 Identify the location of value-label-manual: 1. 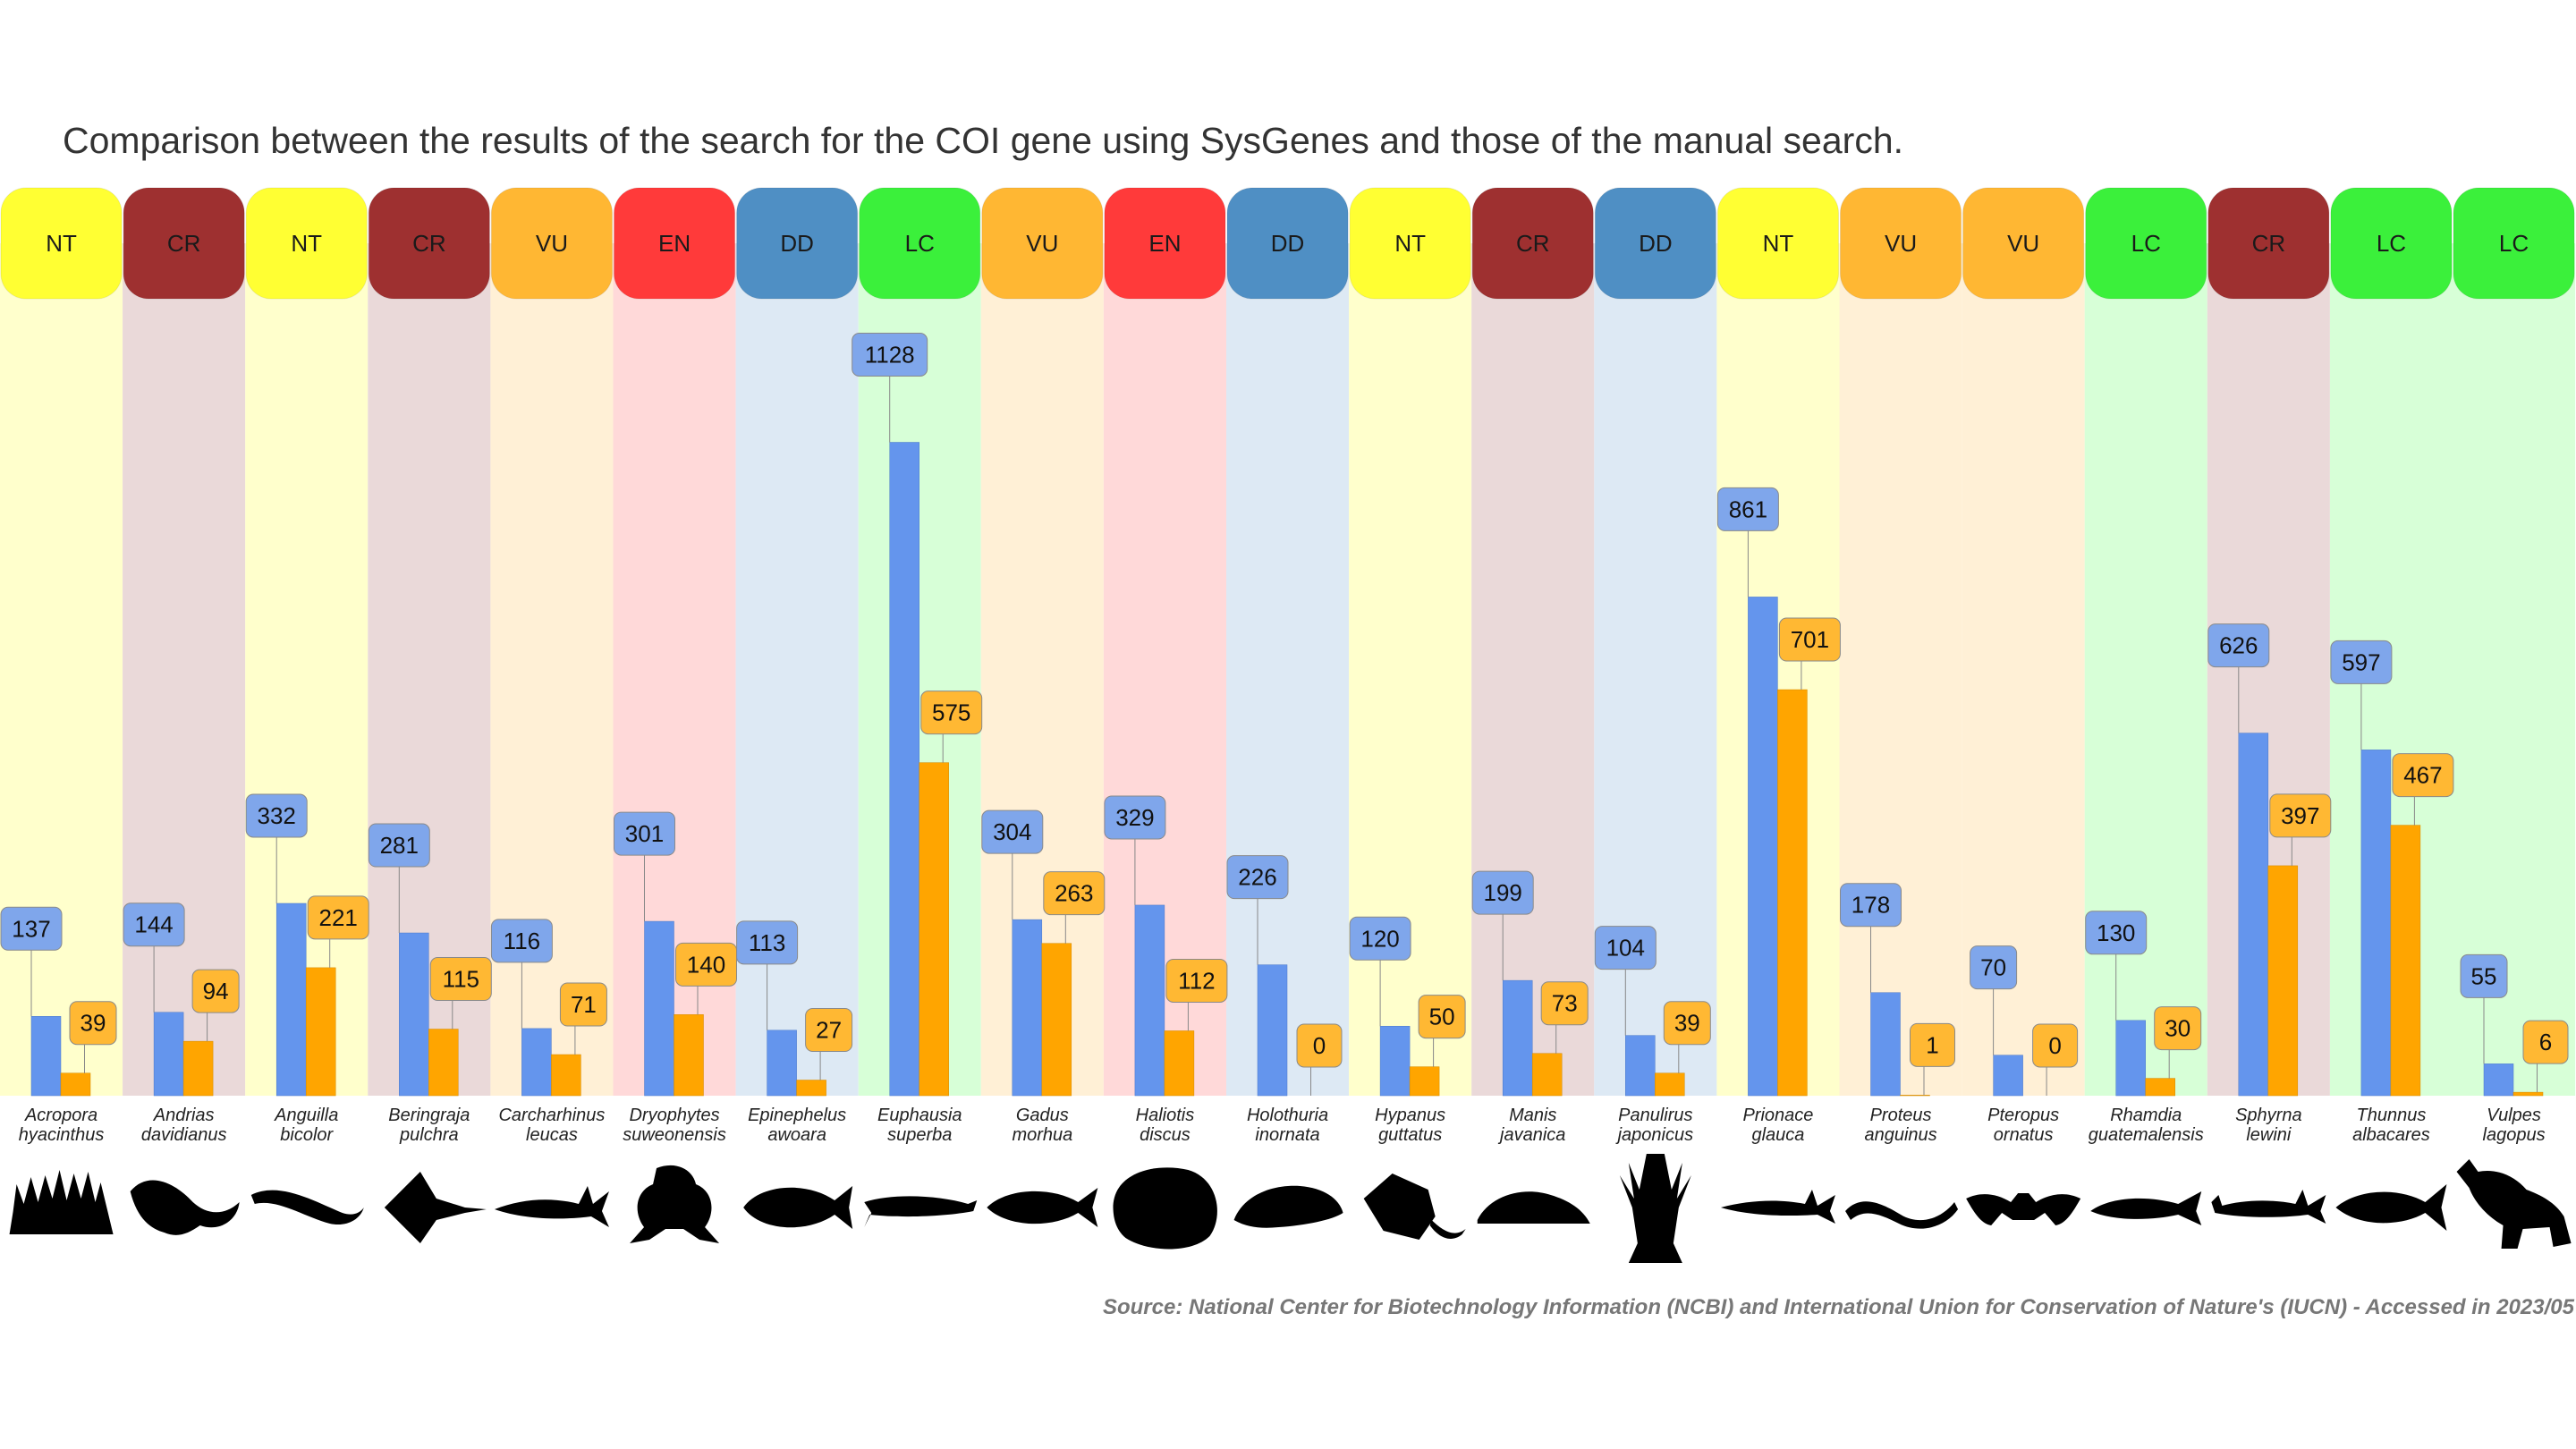
(1932, 1044).